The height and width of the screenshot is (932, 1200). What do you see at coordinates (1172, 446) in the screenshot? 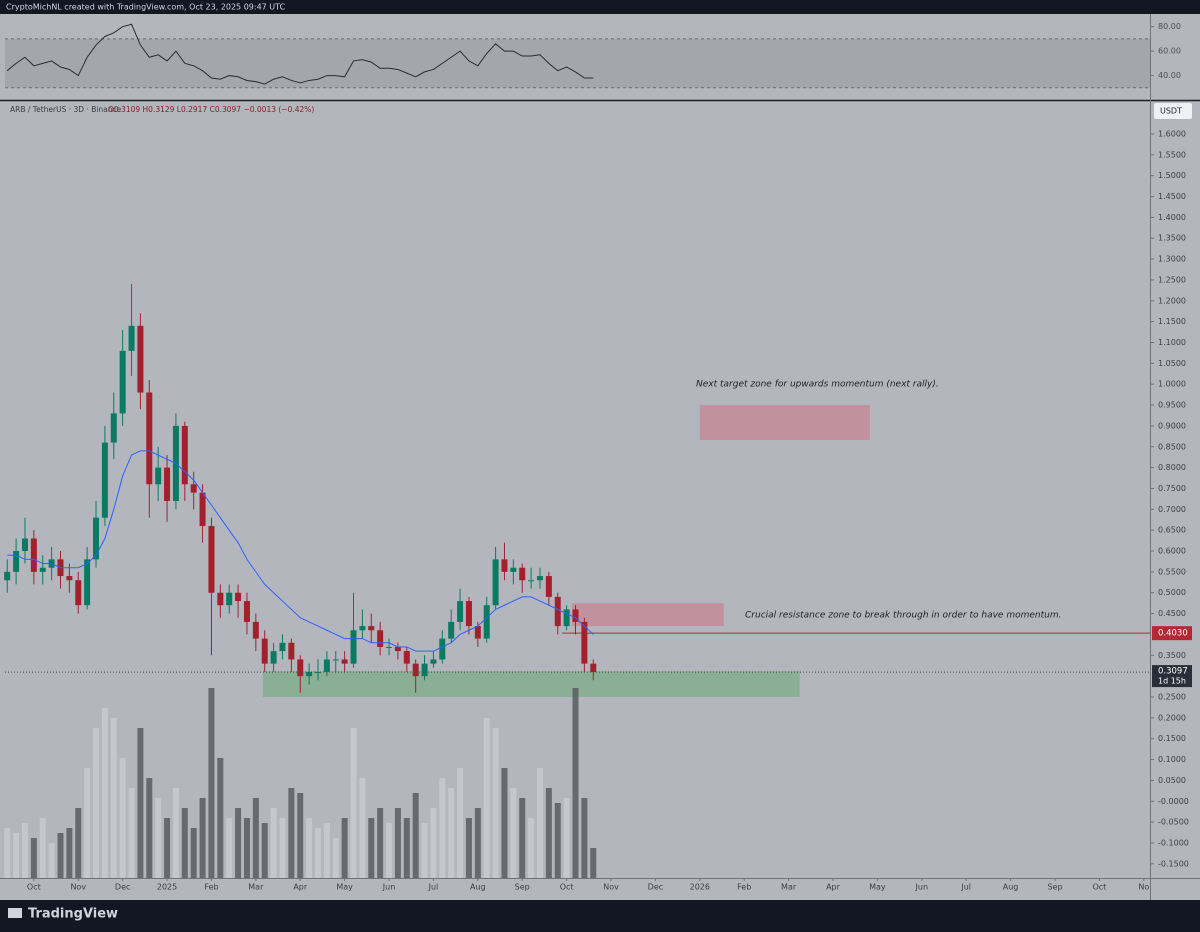
I see `y-tick-label: 0.8500` at bounding box center [1172, 446].